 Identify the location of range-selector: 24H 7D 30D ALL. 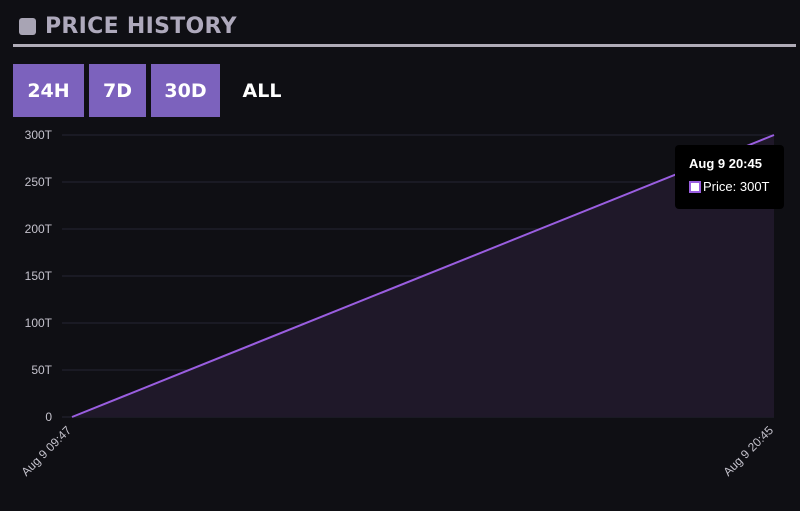
(157, 90).